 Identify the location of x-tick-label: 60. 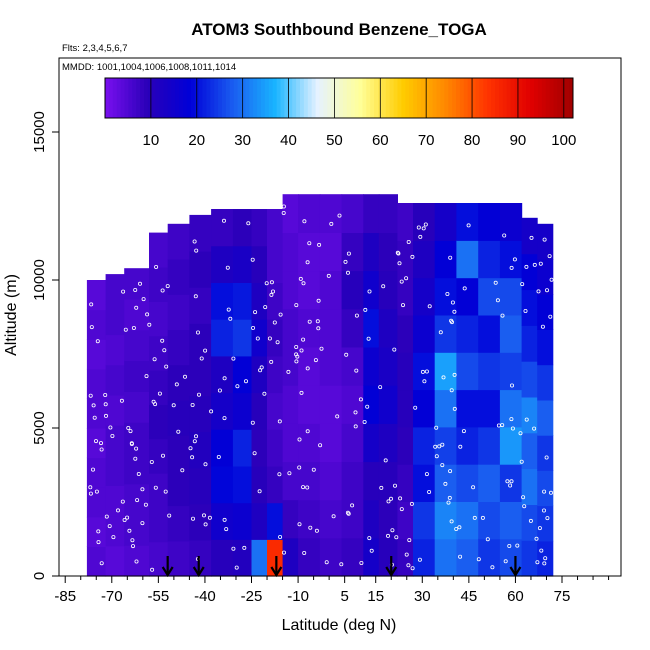
(515, 596).